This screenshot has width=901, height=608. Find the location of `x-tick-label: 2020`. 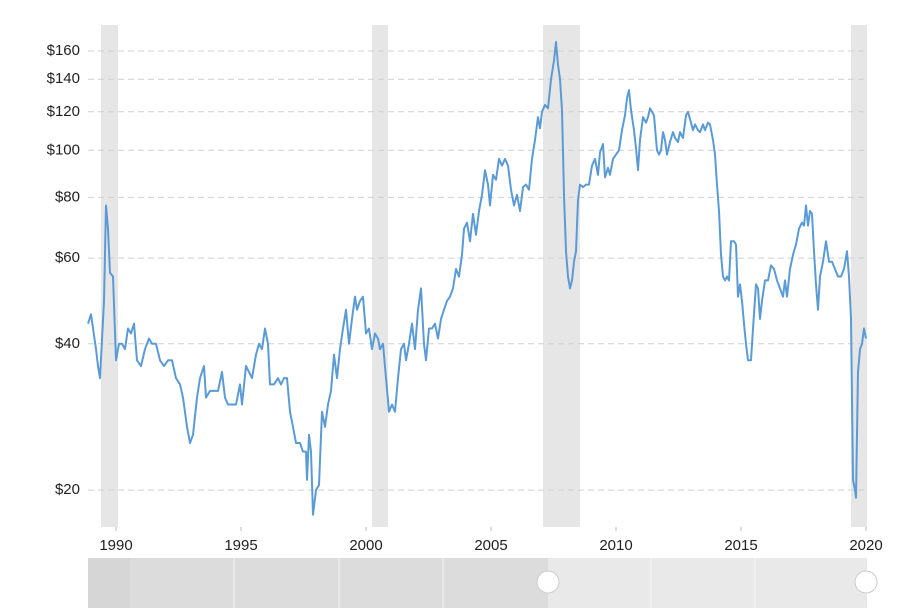

x-tick-label: 2020 is located at coordinates (865, 545).